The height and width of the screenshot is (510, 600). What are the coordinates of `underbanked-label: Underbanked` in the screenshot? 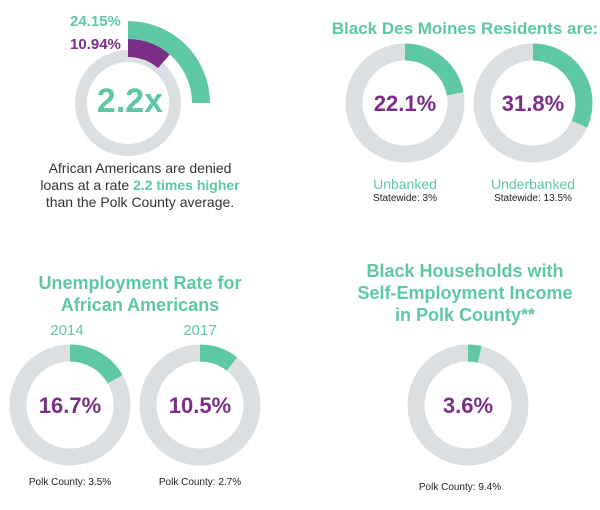 It's located at (533, 184).